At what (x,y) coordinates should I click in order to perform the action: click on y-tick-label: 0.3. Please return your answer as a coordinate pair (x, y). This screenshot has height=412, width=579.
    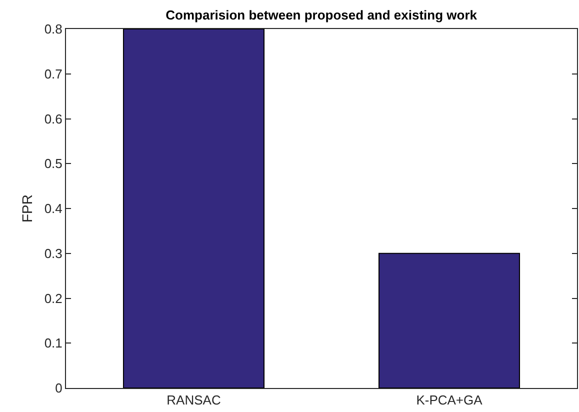
    Looking at the image, I should click on (53, 253).